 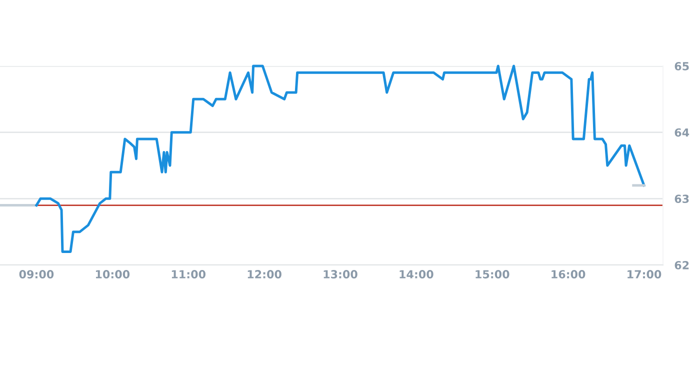 What do you see at coordinates (113, 274) in the screenshot?
I see `x-tick-label: 10:00` at bounding box center [113, 274].